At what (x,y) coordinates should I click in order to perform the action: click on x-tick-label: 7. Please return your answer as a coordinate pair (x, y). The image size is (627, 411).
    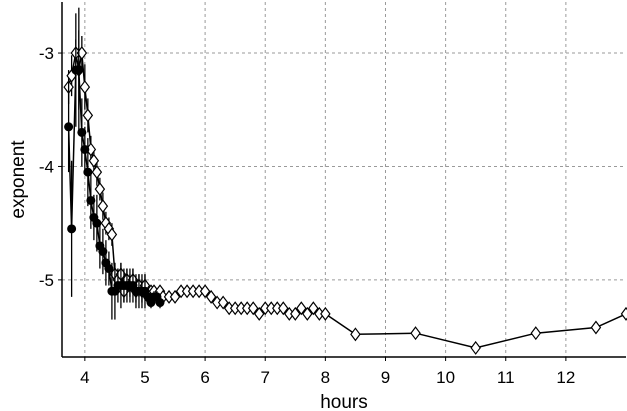
    Looking at the image, I should click on (264, 377).